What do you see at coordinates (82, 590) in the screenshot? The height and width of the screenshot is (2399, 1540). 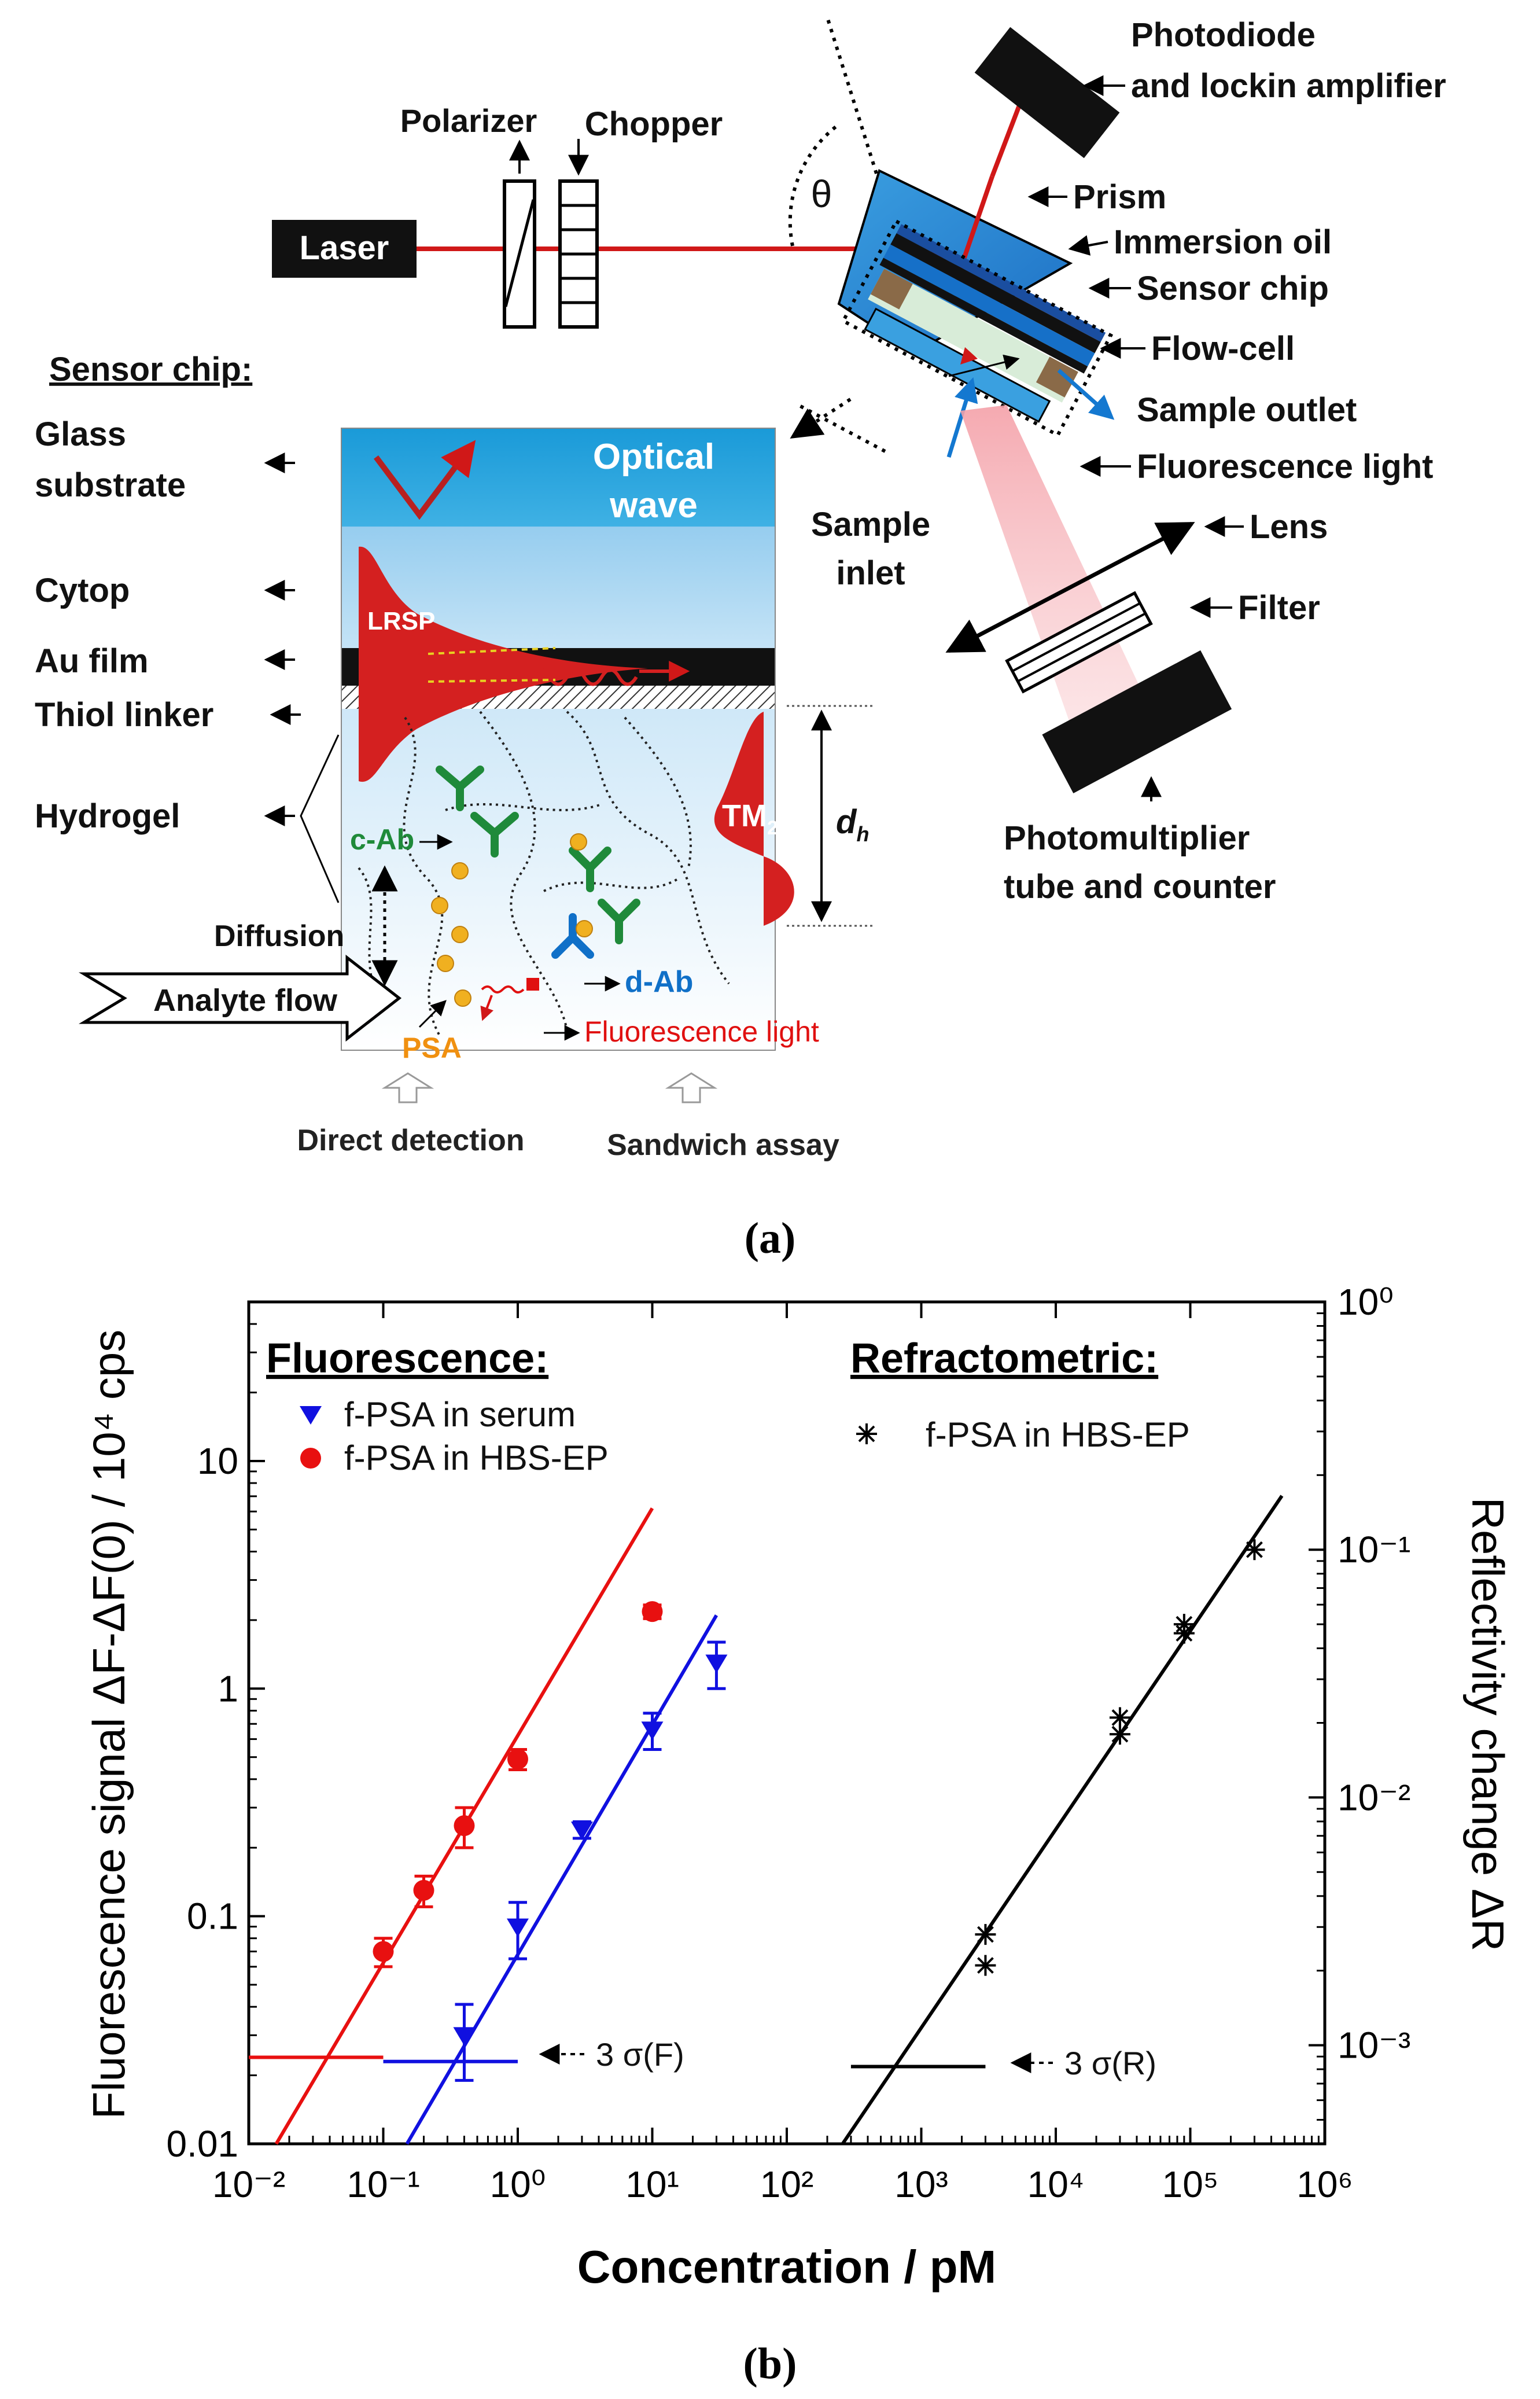 I see `cytop-label: Cytop` at bounding box center [82, 590].